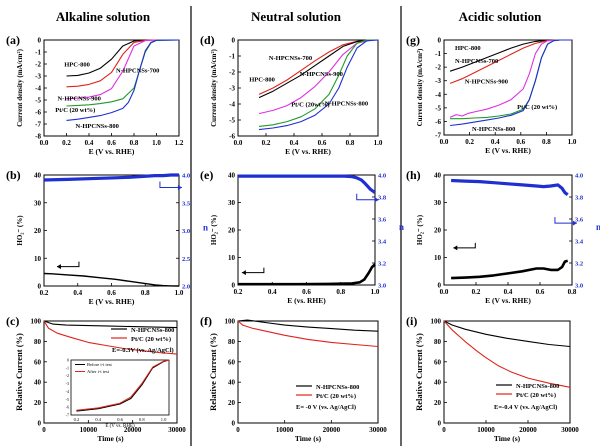  I want to click on curve-label: Pt/C (20 wt%), so click(75, 110).